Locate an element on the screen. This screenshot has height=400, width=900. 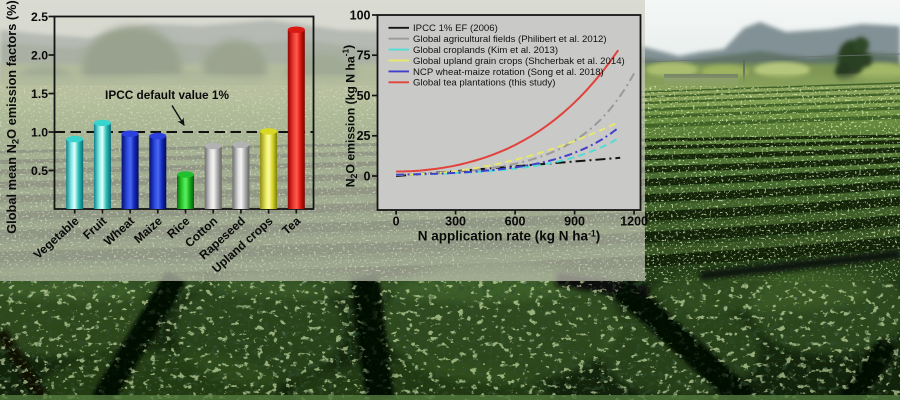
svg-text: 0.5 is located at coordinates (39, 171).